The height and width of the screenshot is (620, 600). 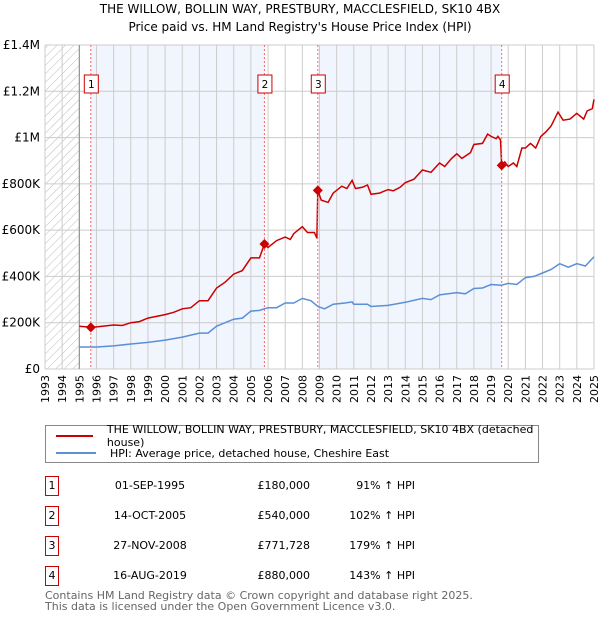 I want to click on x-tick-label: 2018, so click(x=474, y=389).